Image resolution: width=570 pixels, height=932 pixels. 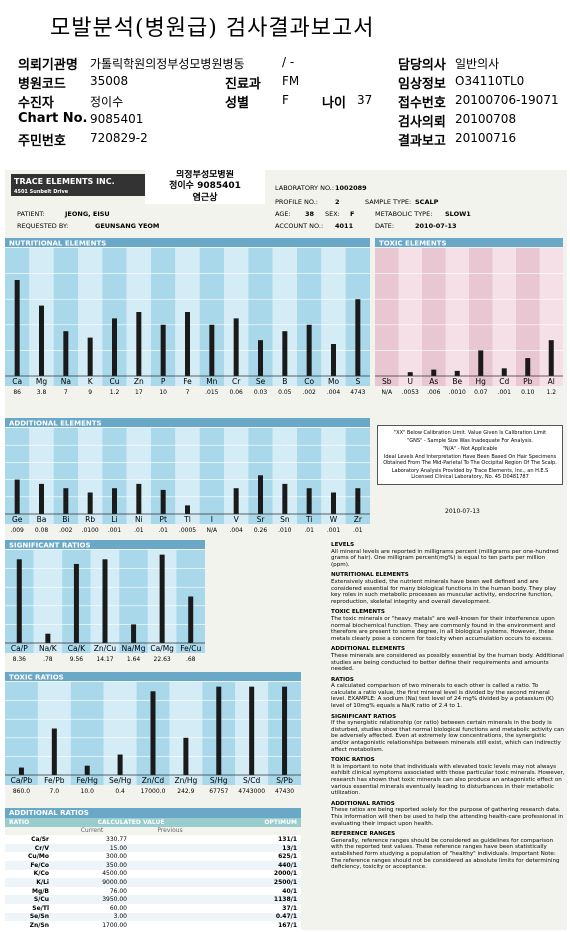 What do you see at coordinates (385, 226) in the screenshot?
I see `field-label: DATE:` at bounding box center [385, 226].